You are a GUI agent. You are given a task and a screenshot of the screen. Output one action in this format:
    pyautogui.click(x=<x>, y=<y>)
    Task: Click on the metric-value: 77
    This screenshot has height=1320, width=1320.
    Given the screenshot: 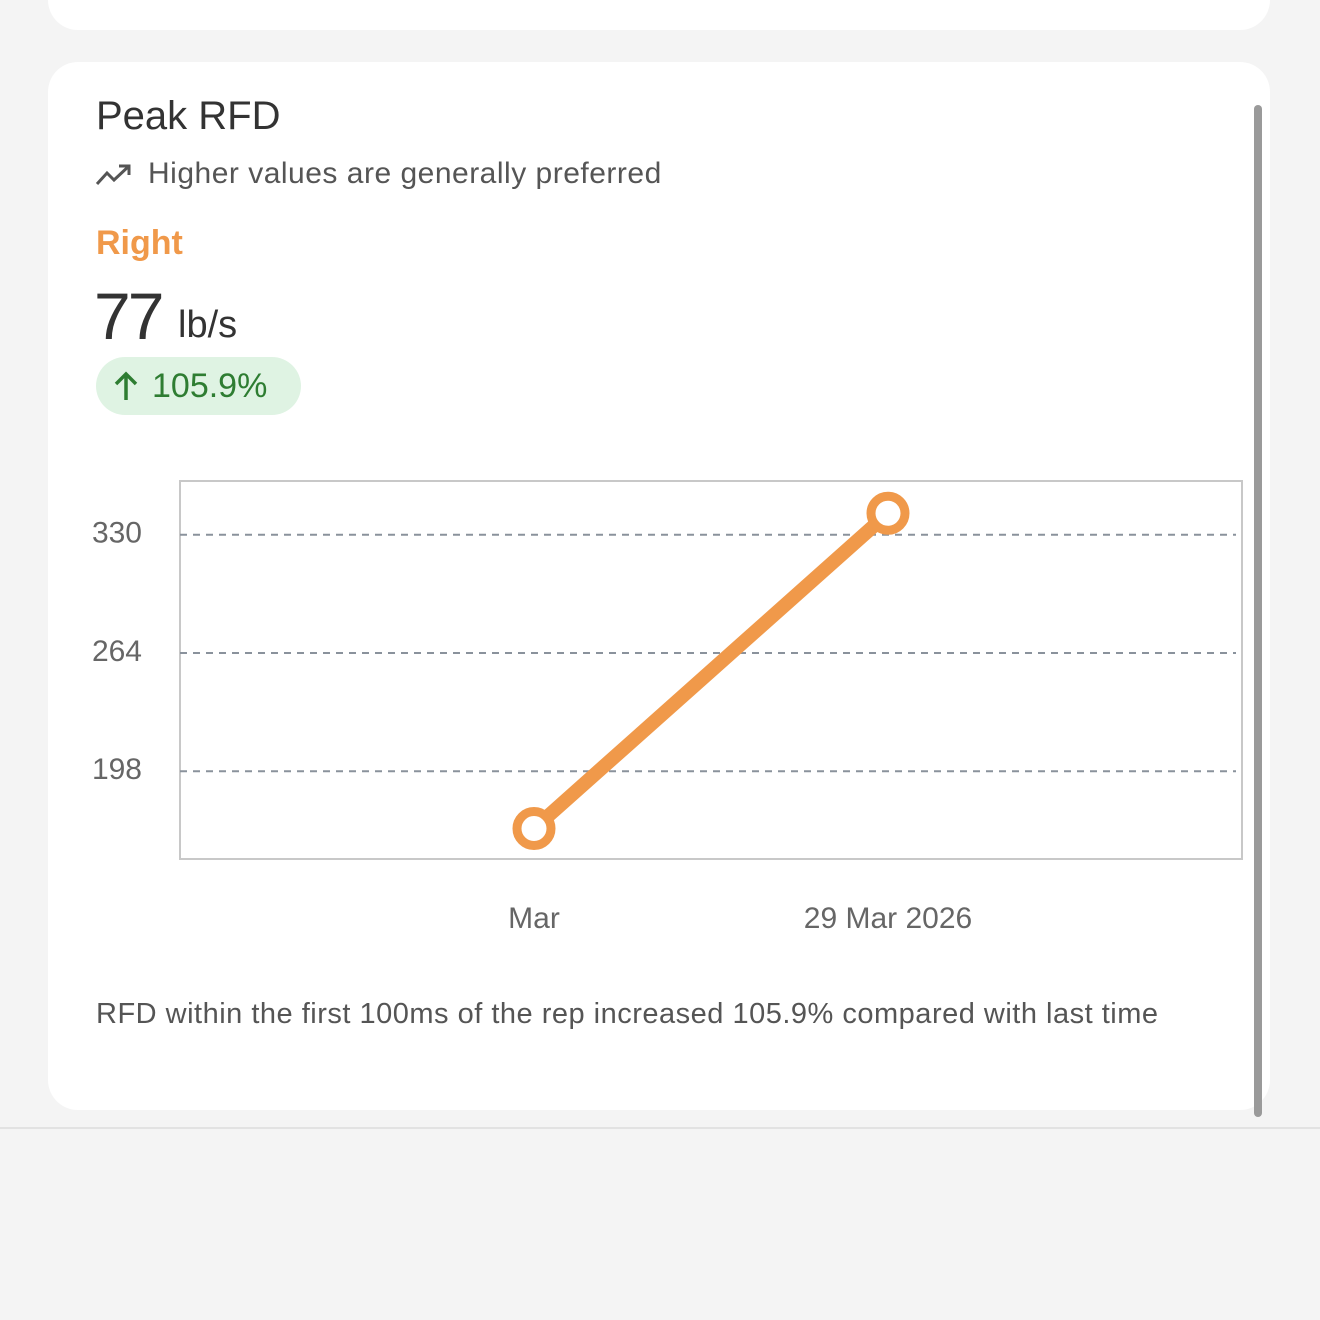 What is the action you would take?
    pyautogui.click(x=129, y=316)
    